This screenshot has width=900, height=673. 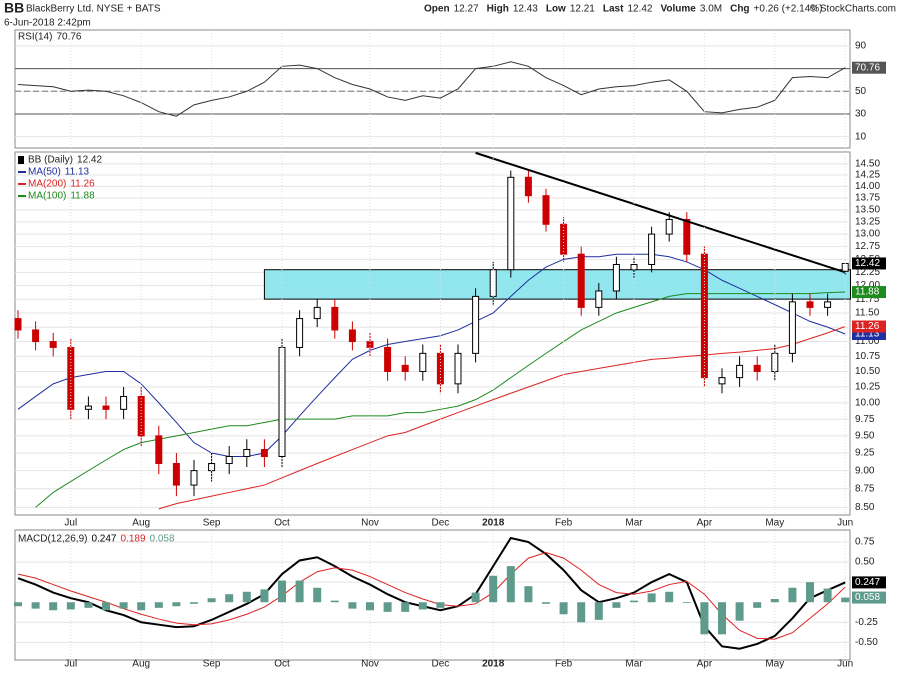 What do you see at coordinates (861, 91) in the screenshot?
I see `y-tick-label: 50` at bounding box center [861, 91].